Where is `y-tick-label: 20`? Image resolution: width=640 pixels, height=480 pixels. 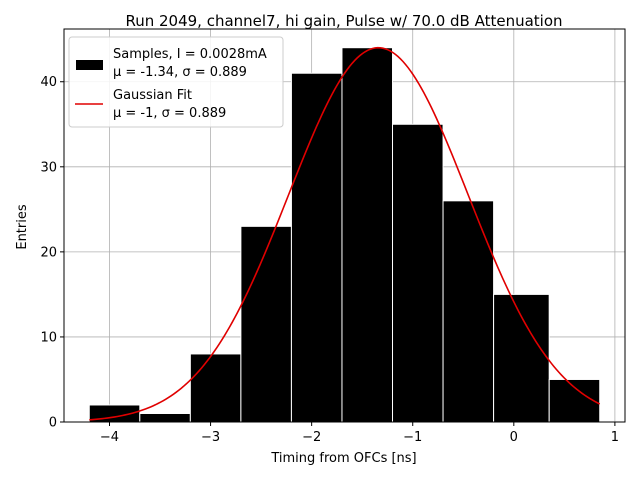
y-tick-label: 20 is located at coordinates (48, 252).